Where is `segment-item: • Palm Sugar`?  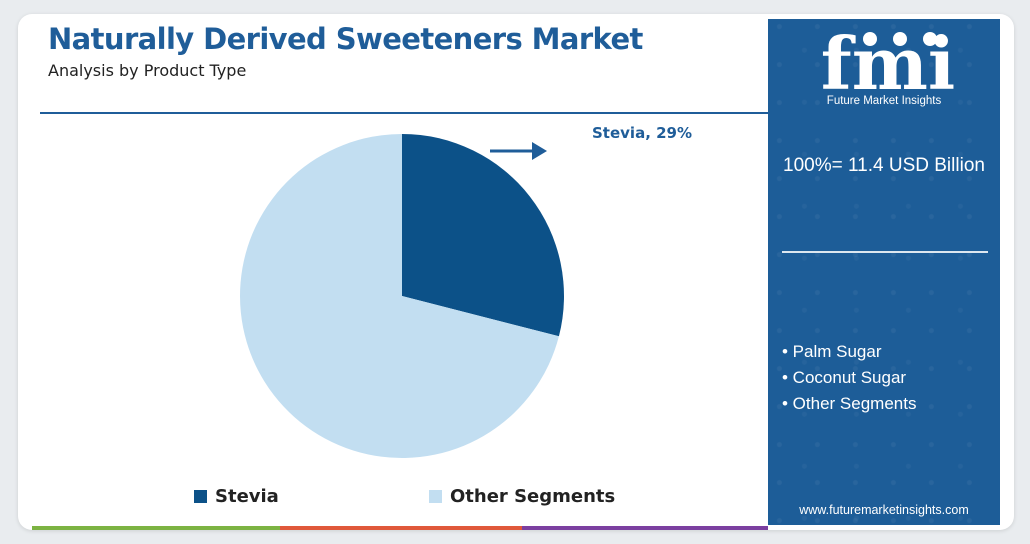 segment-item: • Palm Sugar is located at coordinates (832, 351).